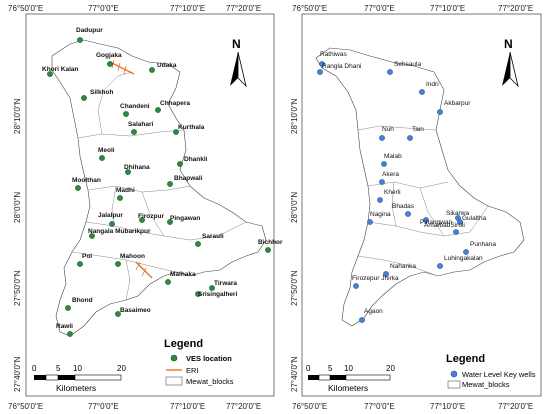 This screenshot has width=550, height=414. What do you see at coordinates (380, 214) in the screenshot?
I see `well-site-label: Nagina` at bounding box center [380, 214].